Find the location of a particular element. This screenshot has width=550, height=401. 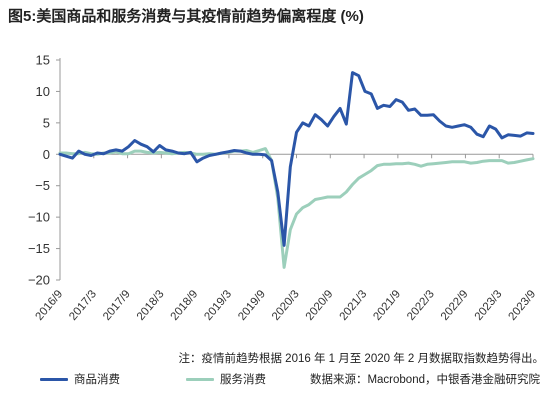

y-tick-label: −20 is located at coordinates (39, 280).